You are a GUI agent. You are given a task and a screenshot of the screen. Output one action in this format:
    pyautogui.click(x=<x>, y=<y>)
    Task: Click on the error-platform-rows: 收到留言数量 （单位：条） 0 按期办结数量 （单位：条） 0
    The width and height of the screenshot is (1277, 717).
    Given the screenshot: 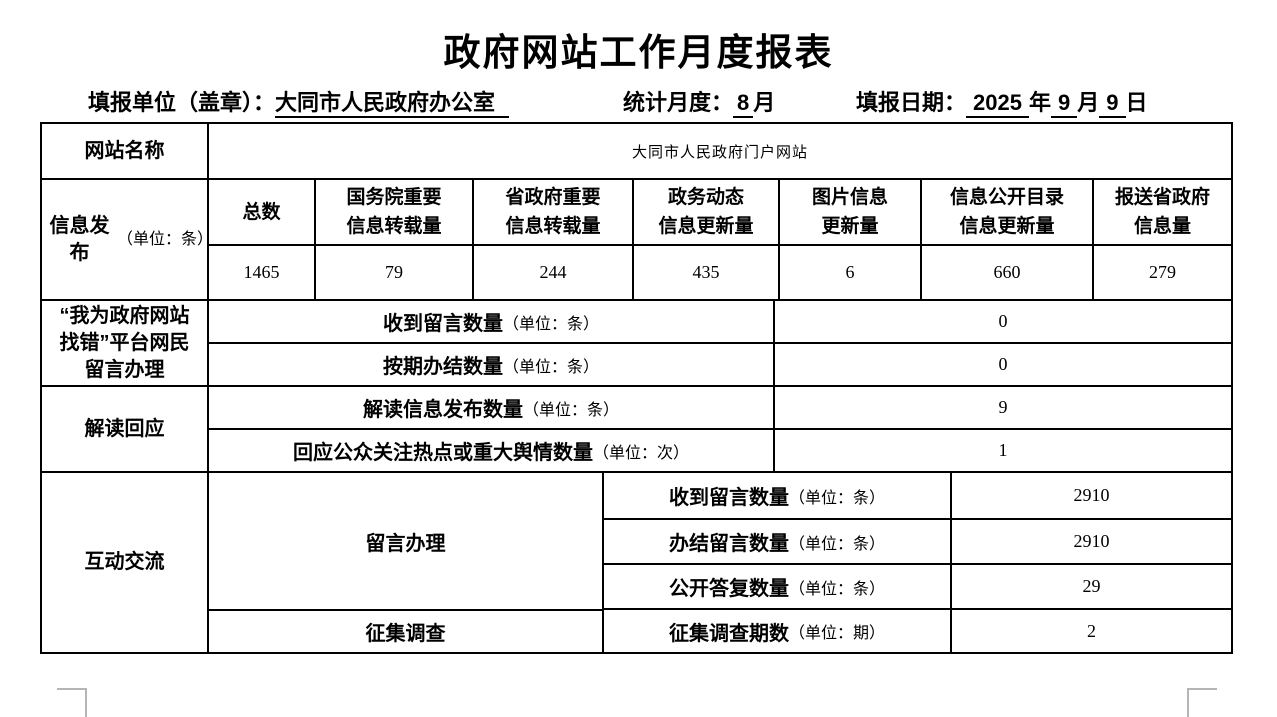 What is the action you would take?
    pyautogui.click(x=720, y=343)
    